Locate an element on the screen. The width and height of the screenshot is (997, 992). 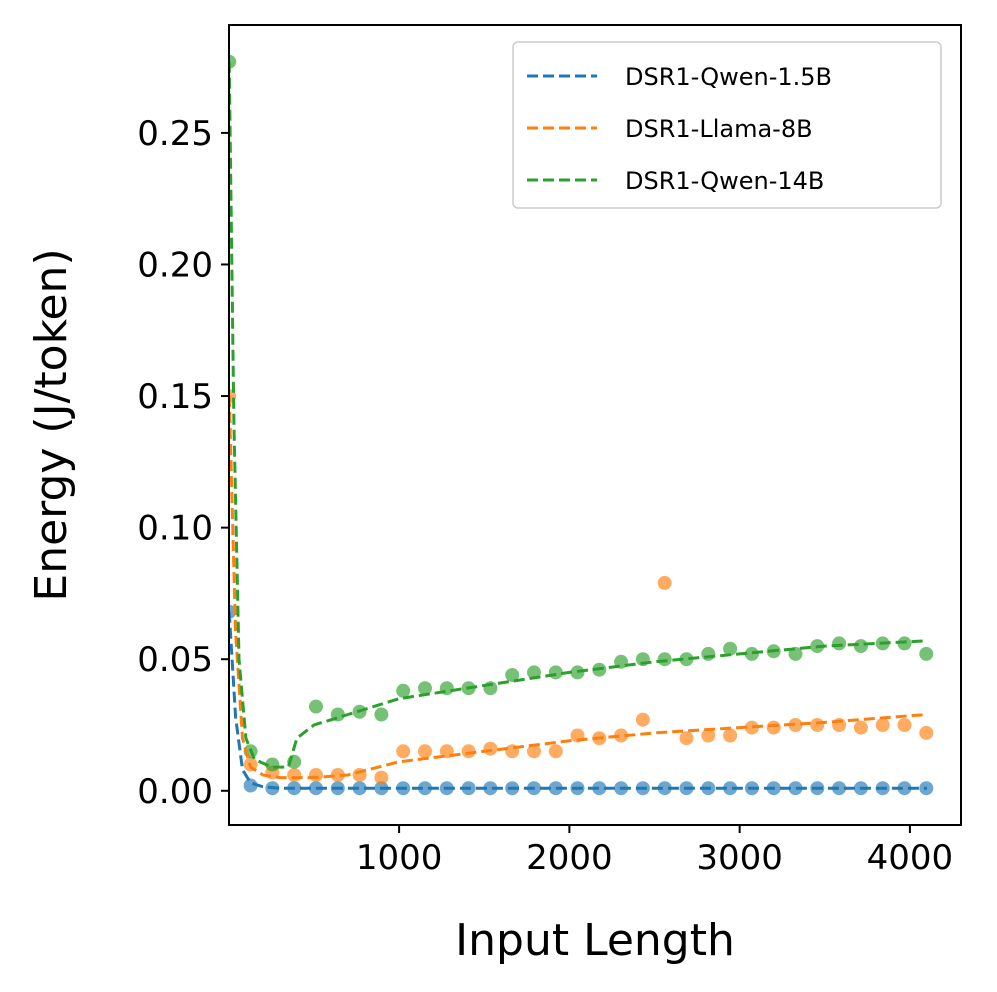
x-tick-label: 2000 is located at coordinates (569, 858).